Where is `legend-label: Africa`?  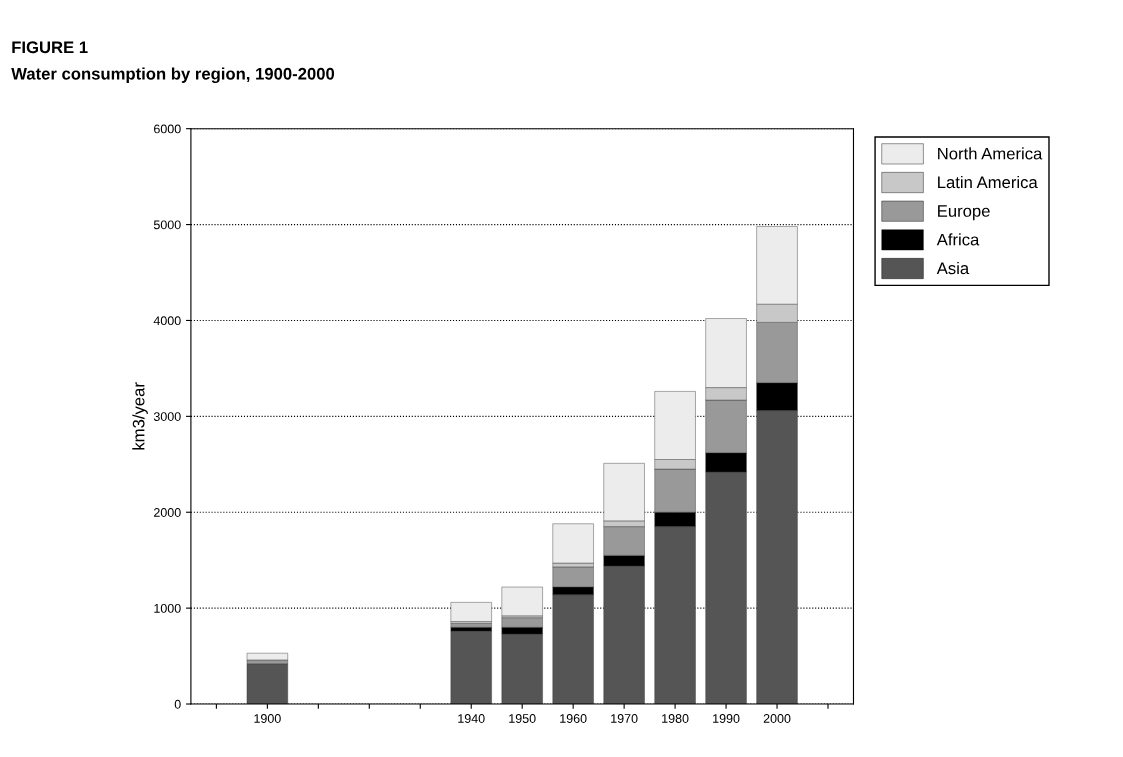
legend-label: Africa is located at coordinates (958, 239).